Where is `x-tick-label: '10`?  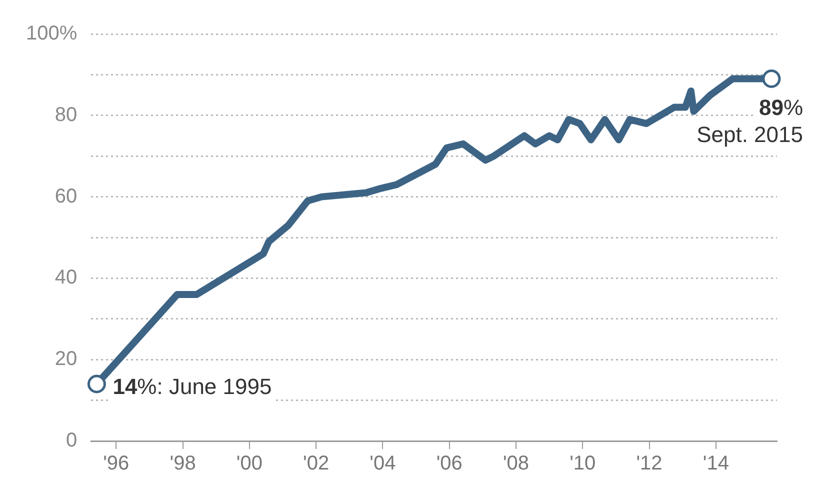
x-tick-label: '10 is located at coordinates (583, 463).